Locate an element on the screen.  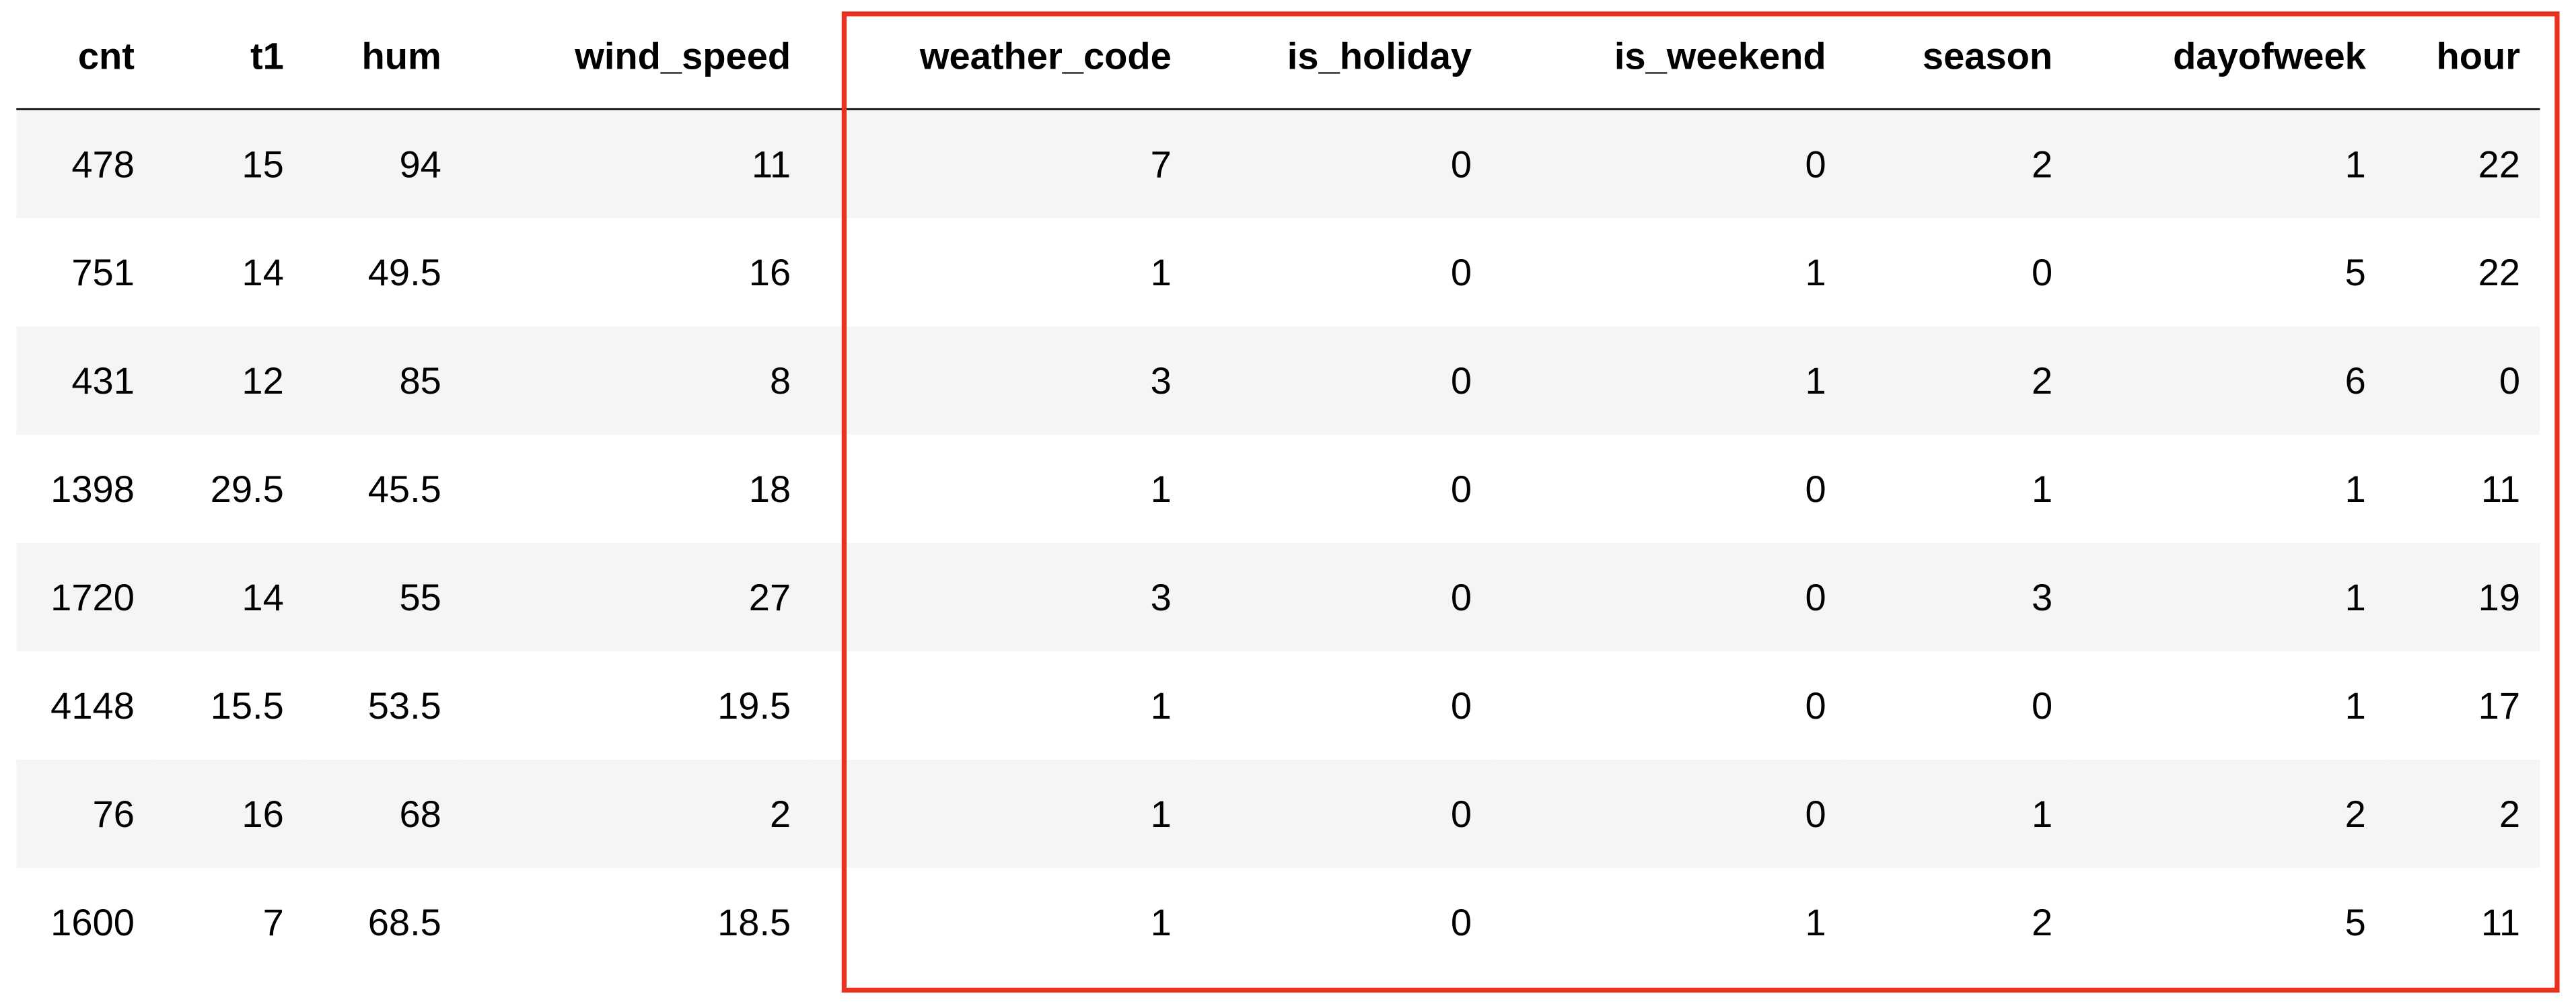
column-header-is-weekend: is_weekend is located at coordinates (1668, 56).